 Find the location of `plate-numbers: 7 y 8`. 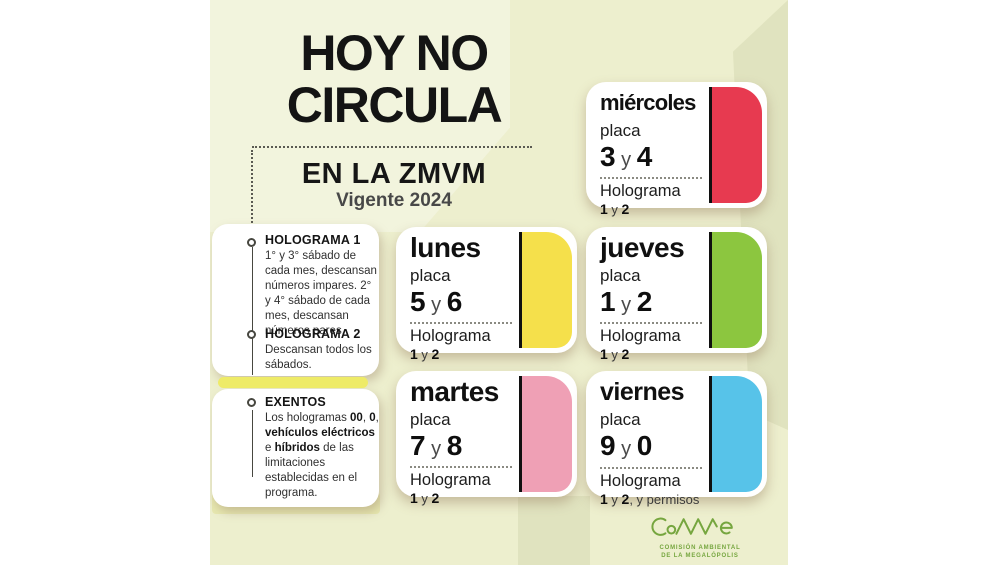

plate-numbers: 7 y 8 is located at coordinates (436, 445).